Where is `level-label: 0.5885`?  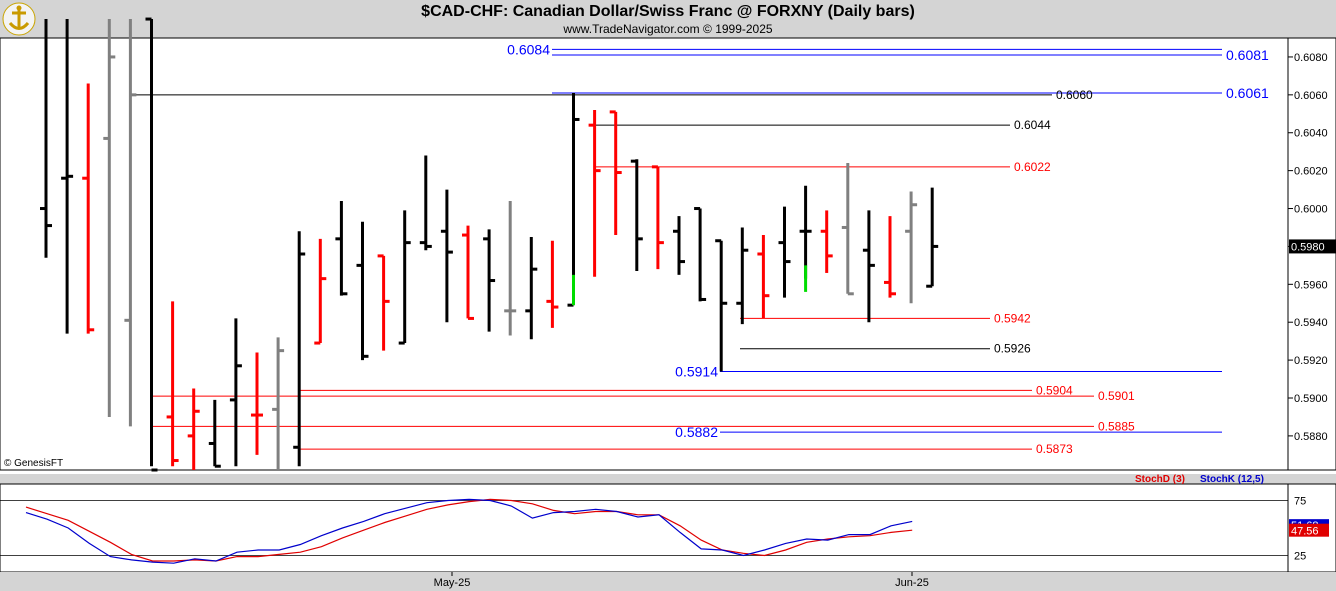
level-label: 0.5885 is located at coordinates (1116, 426).